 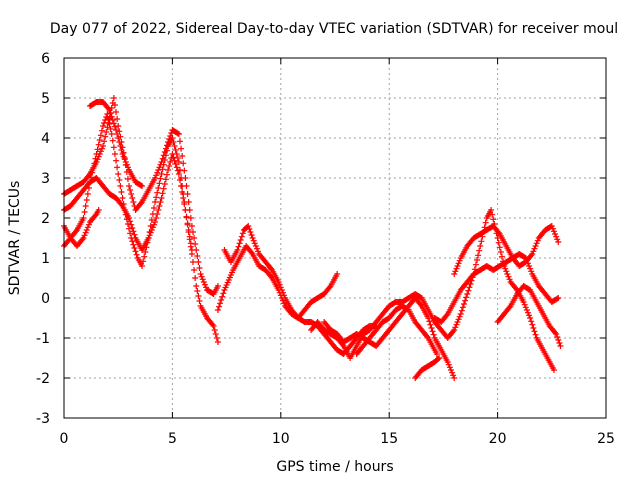 I want to click on y-tick-label: -1, so click(x=43, y=339).